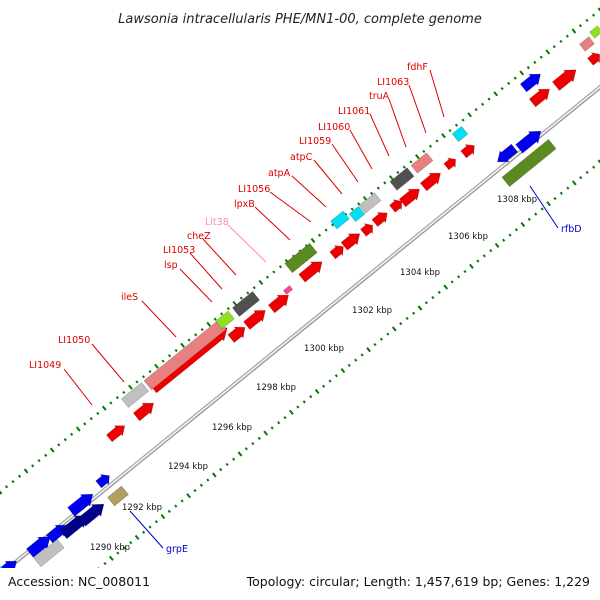 This screenshot has width=600, height=600. What do you see at coordinates (460, 134) in the screenshot?
I see `gene-feature-fdhF` at bounding box center [460, 134].